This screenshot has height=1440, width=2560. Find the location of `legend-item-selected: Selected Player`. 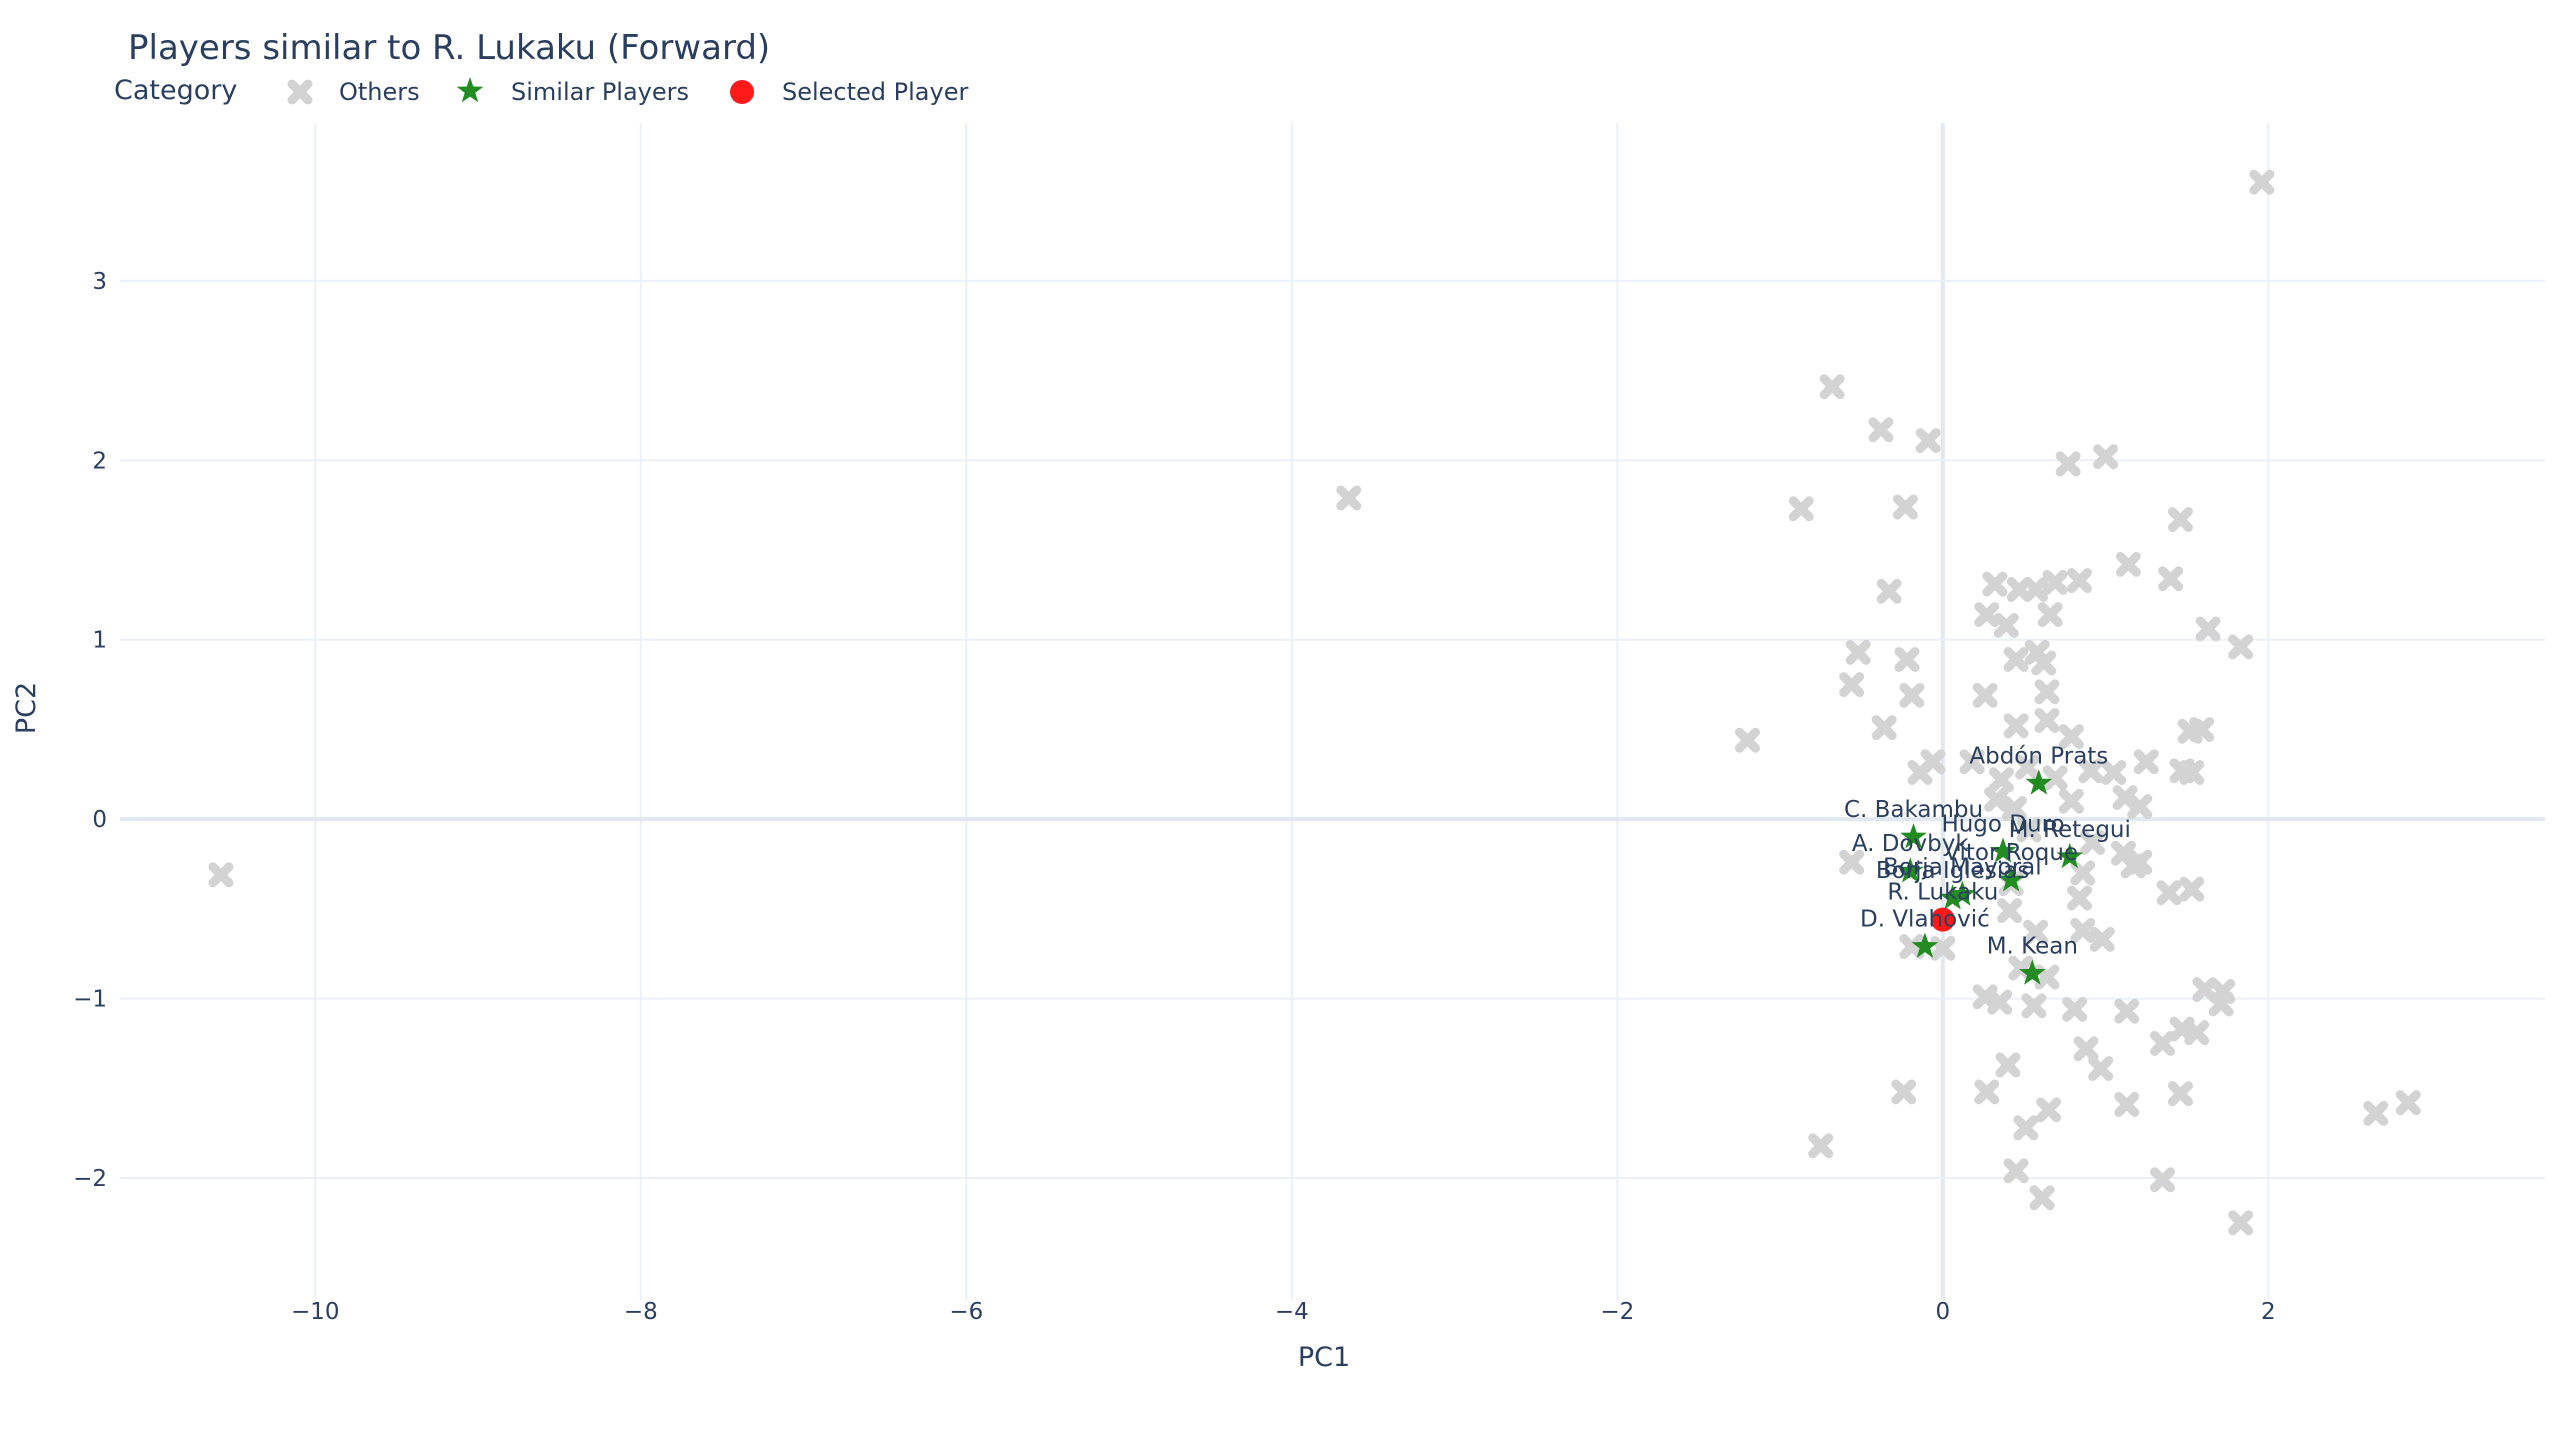

legend-item-selected: Selected Player is located at coordinates (849, 92).